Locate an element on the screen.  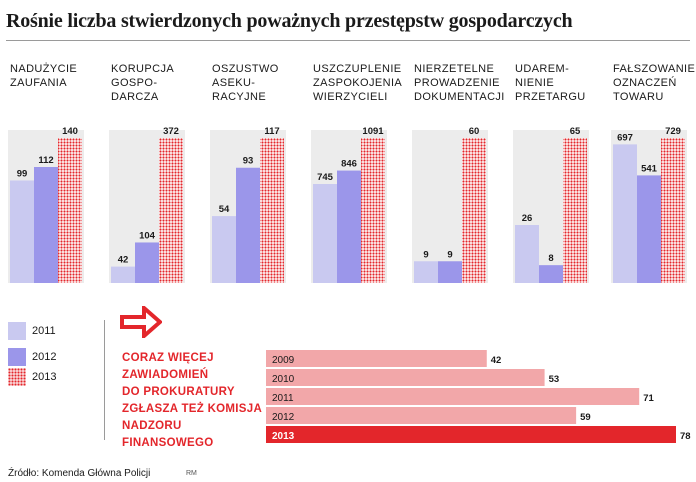
legend-label-2011: 2011 is located at coordinates (44, 331).